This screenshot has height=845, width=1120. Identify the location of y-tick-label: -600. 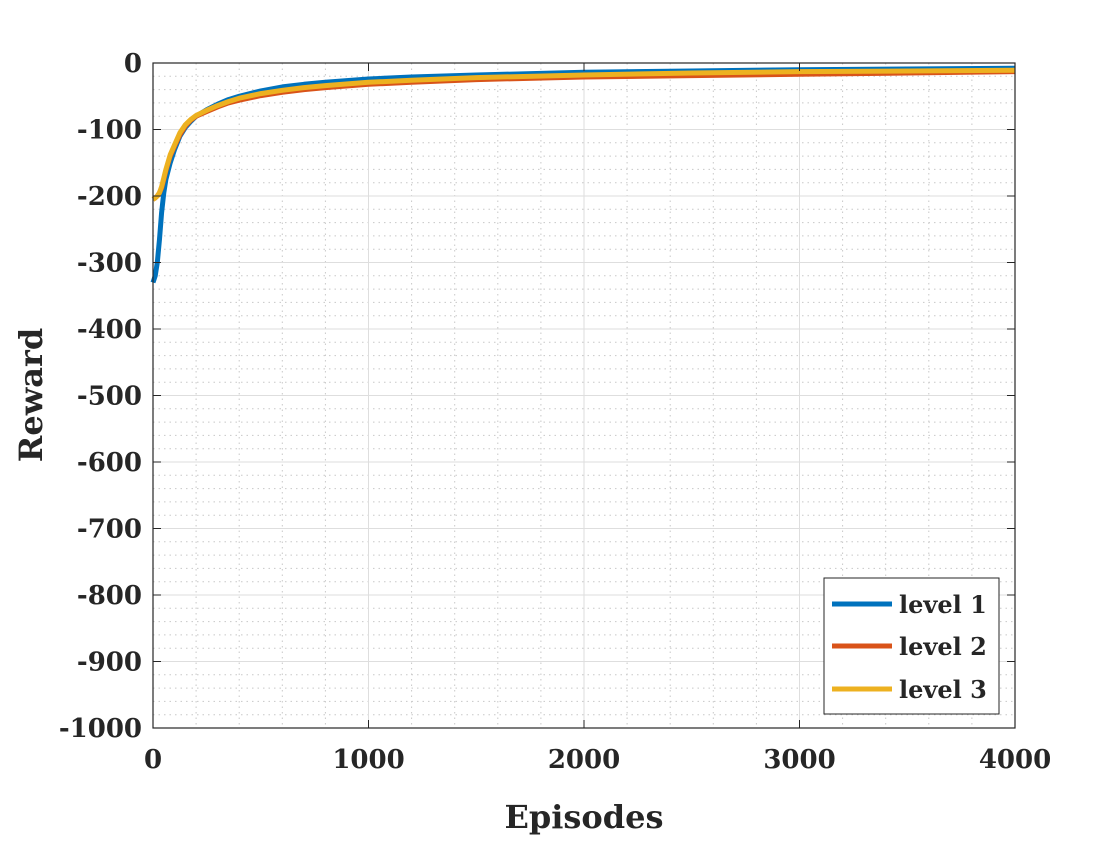
(109, 463).